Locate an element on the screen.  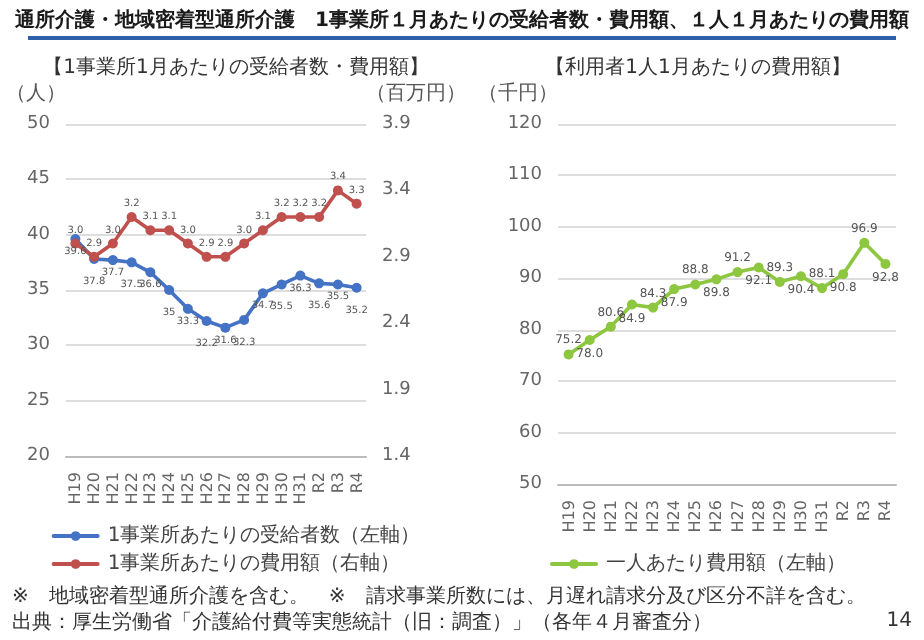
y-tick-label: 90 is located at coordinates (531, 278).